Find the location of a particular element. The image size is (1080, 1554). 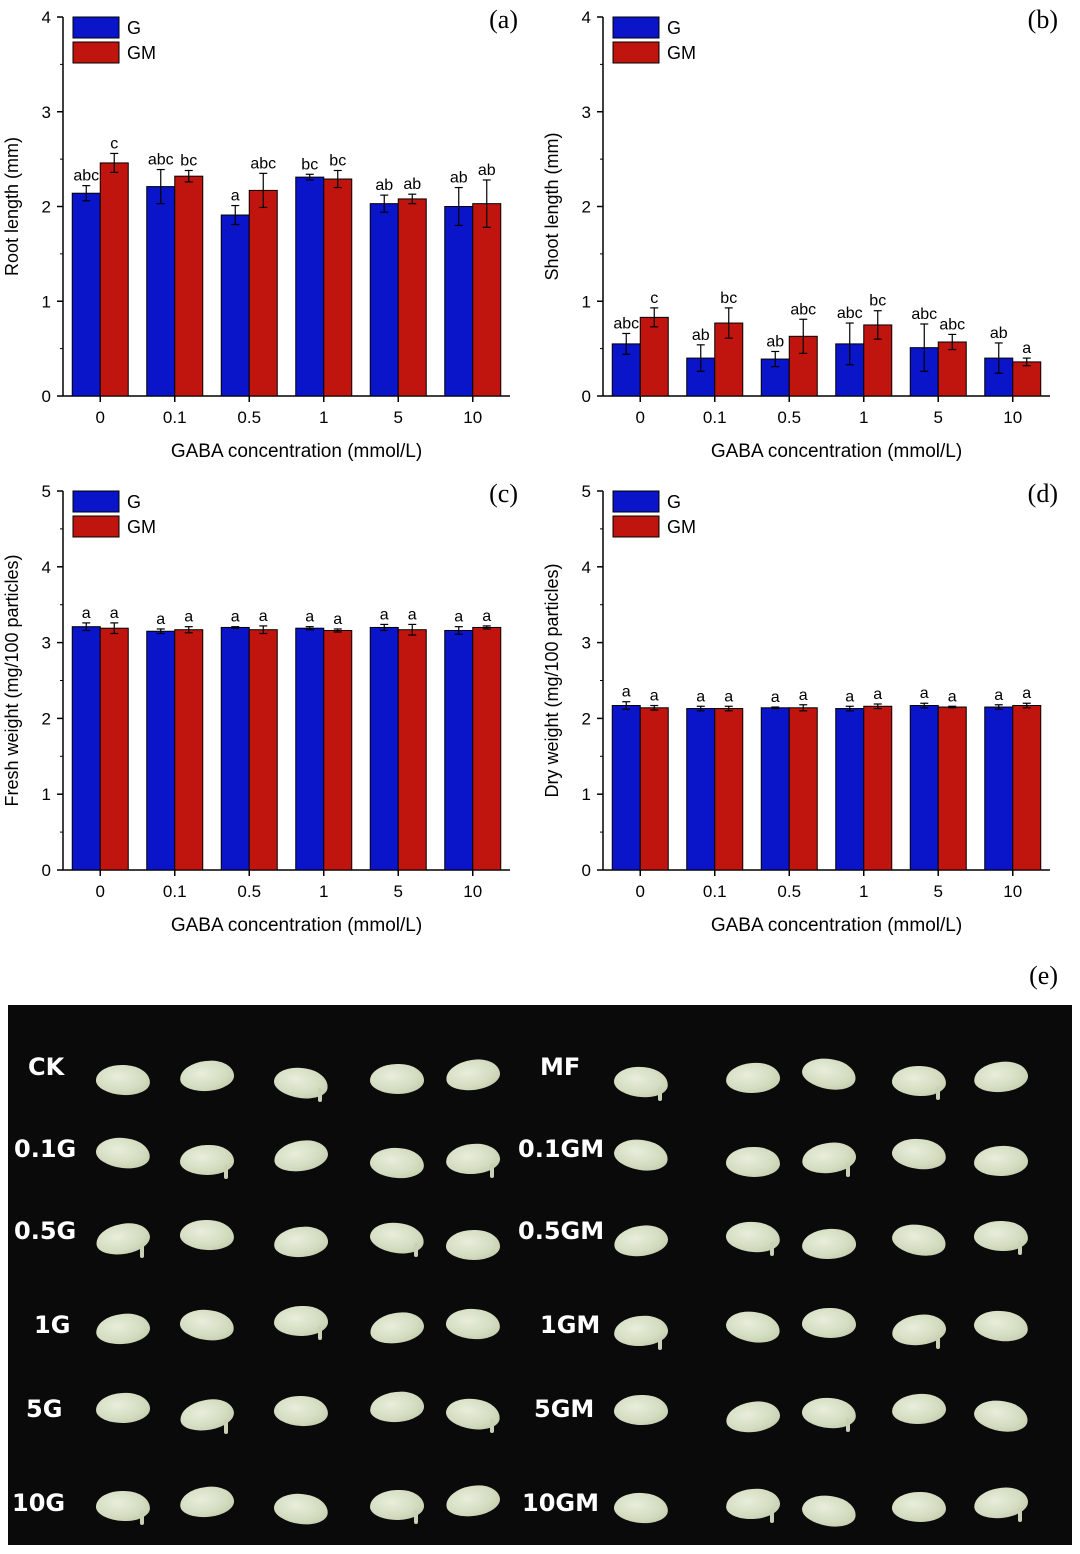

x-axis-label: GABA concentration (mmol/L) is located at coordinates (296, 925).